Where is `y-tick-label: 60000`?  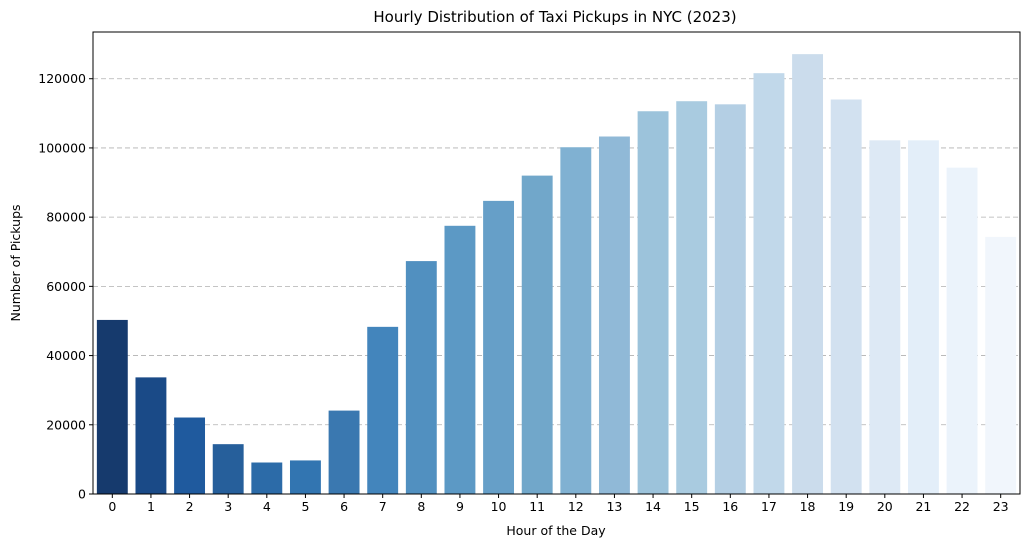
y-tick-label: 60000 is located at coordinates (66, 286).